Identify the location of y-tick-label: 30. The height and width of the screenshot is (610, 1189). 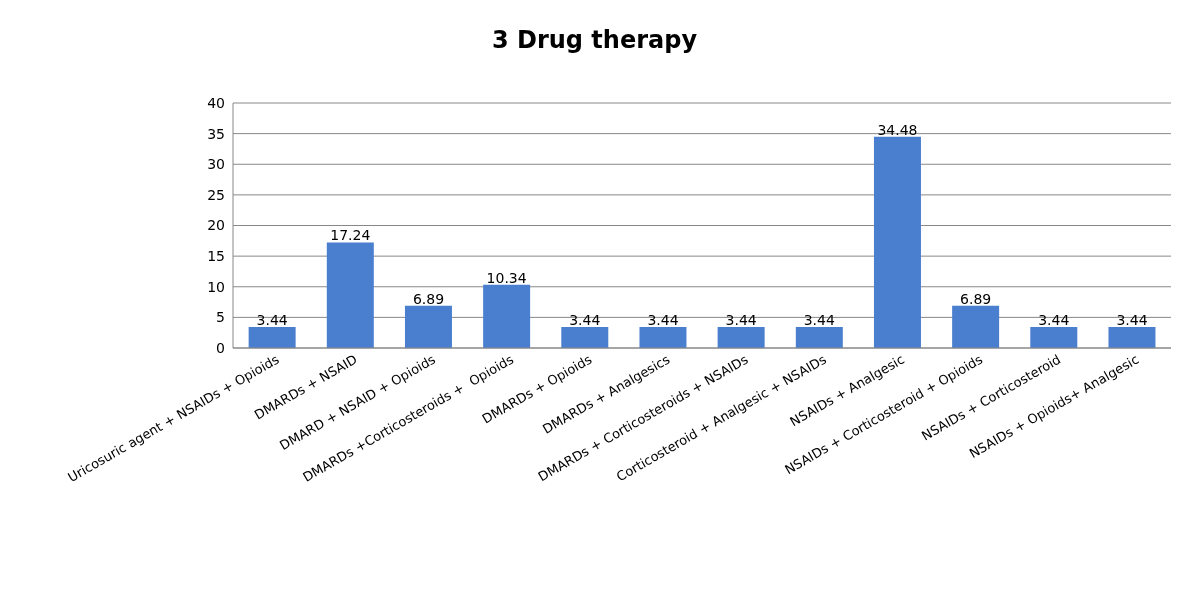
(216, 164).